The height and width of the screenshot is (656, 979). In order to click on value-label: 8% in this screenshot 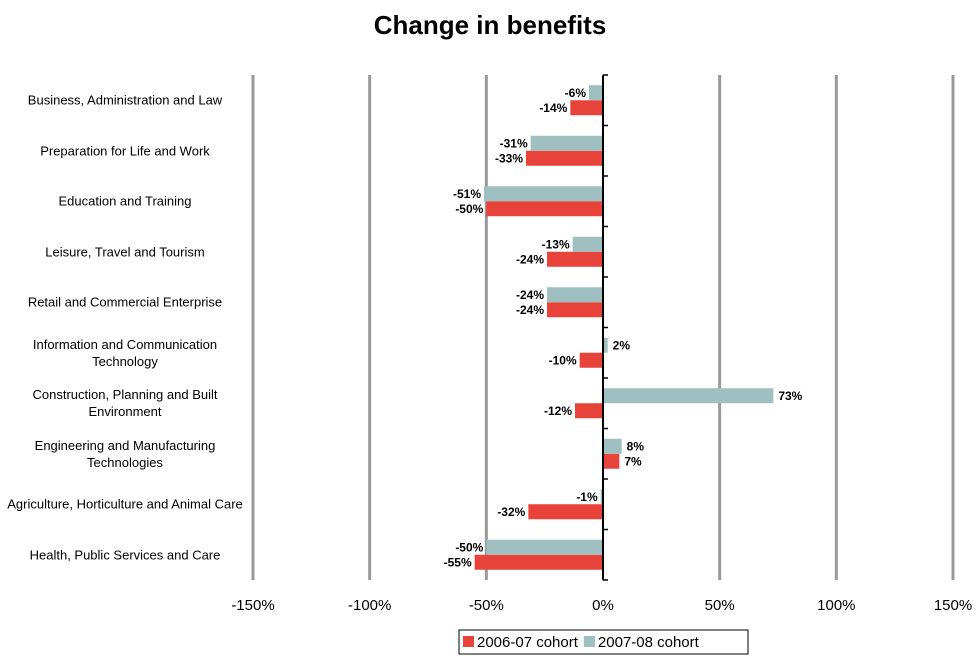, I will do `click(636, 446)`.